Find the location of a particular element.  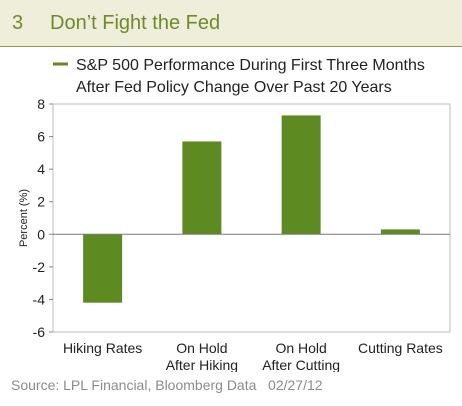

x-category-label: After Hiking is located at coordinates (202, 364).